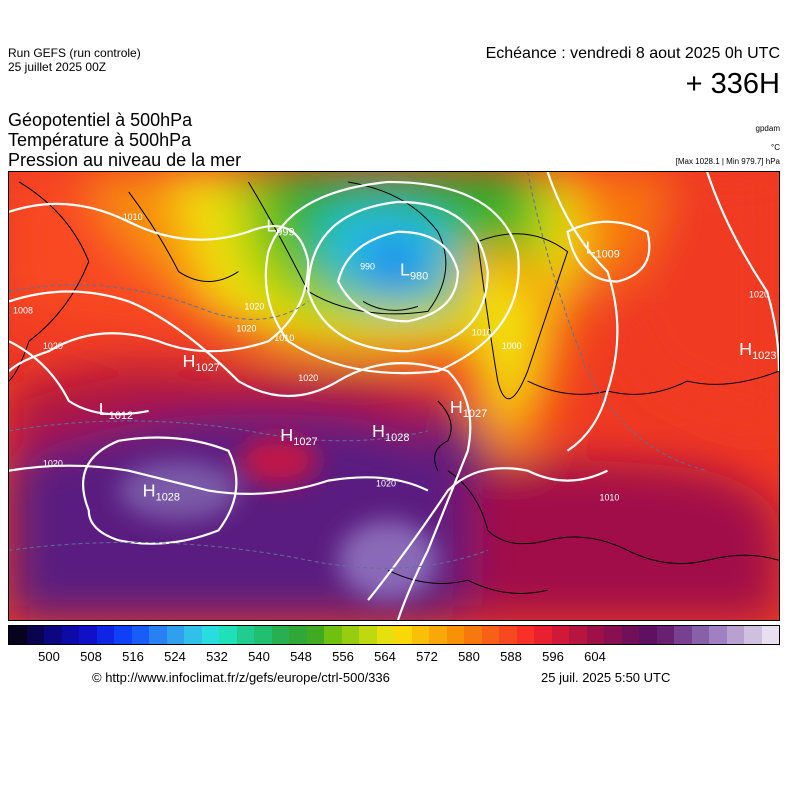 This screenshot has width=788, height=789. I want to click on pressure-center-label: L980, so click(414, 271).